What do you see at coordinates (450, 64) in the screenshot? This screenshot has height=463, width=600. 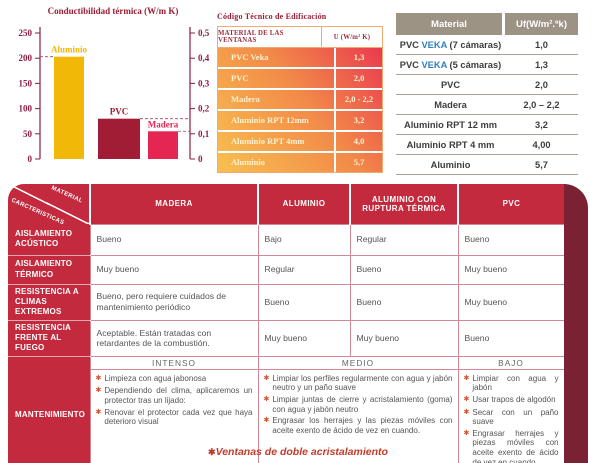 I see `material-cell: PVC VEKA (5 cámaras)` at bounding box center [450, 64].